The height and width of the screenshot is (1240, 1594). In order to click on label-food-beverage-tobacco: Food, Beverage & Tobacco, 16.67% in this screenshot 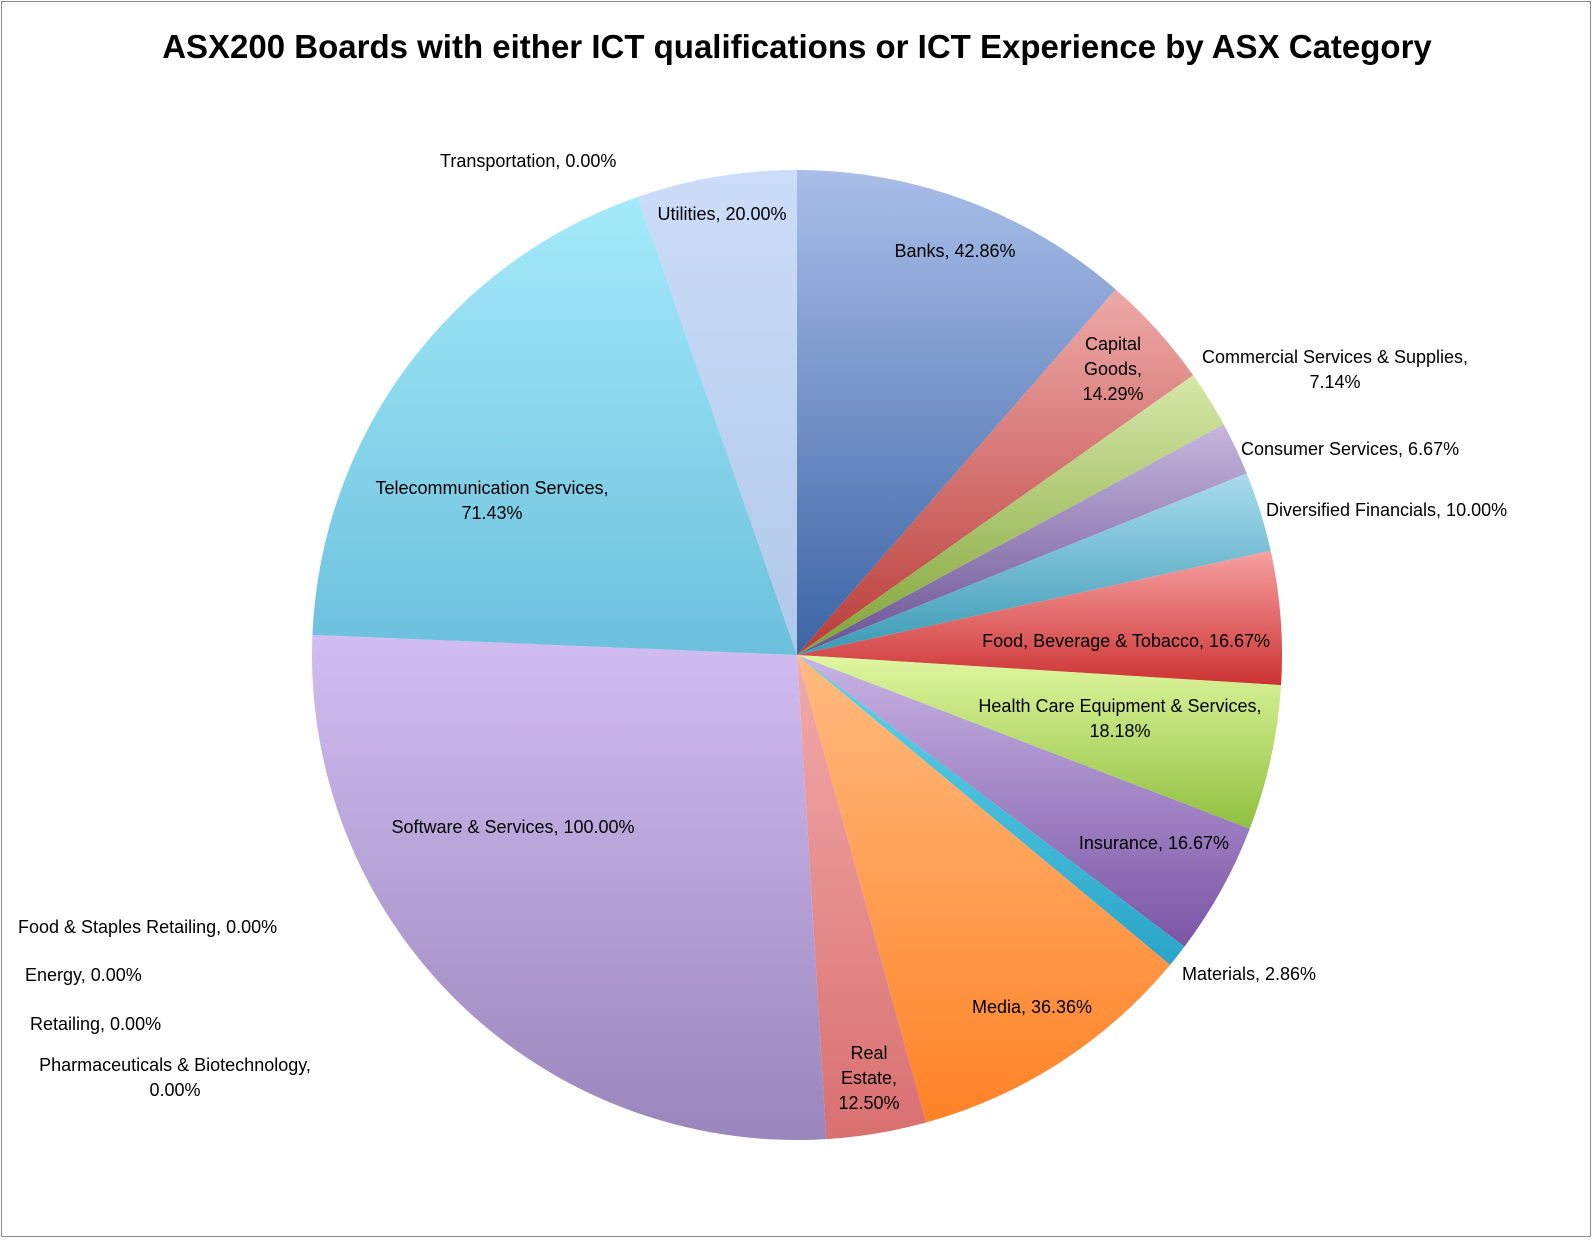, I will do `click(1126, 641)`.